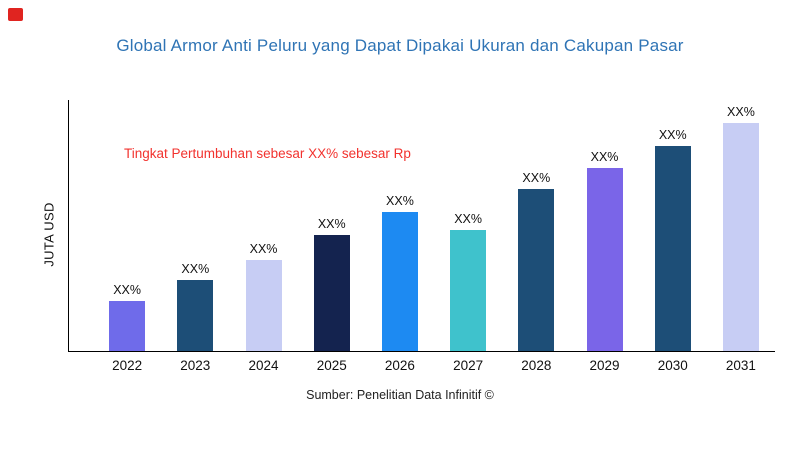 This screenshot has height=450, width=800. What do you see at coordinates (740, 236) in the screenshot?
I see `bar-2031` at bounding box center [740, 236].